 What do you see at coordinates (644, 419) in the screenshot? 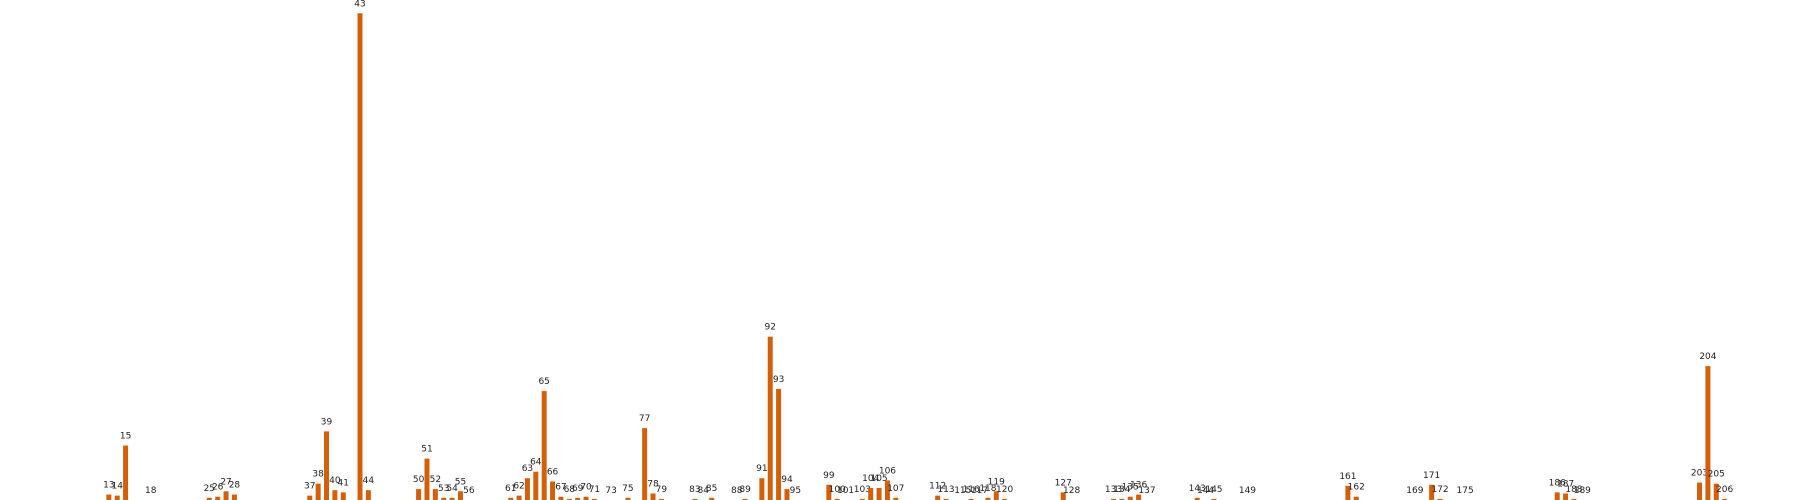
I see `bar-label-77: 77` at bounding box center [644, 419].